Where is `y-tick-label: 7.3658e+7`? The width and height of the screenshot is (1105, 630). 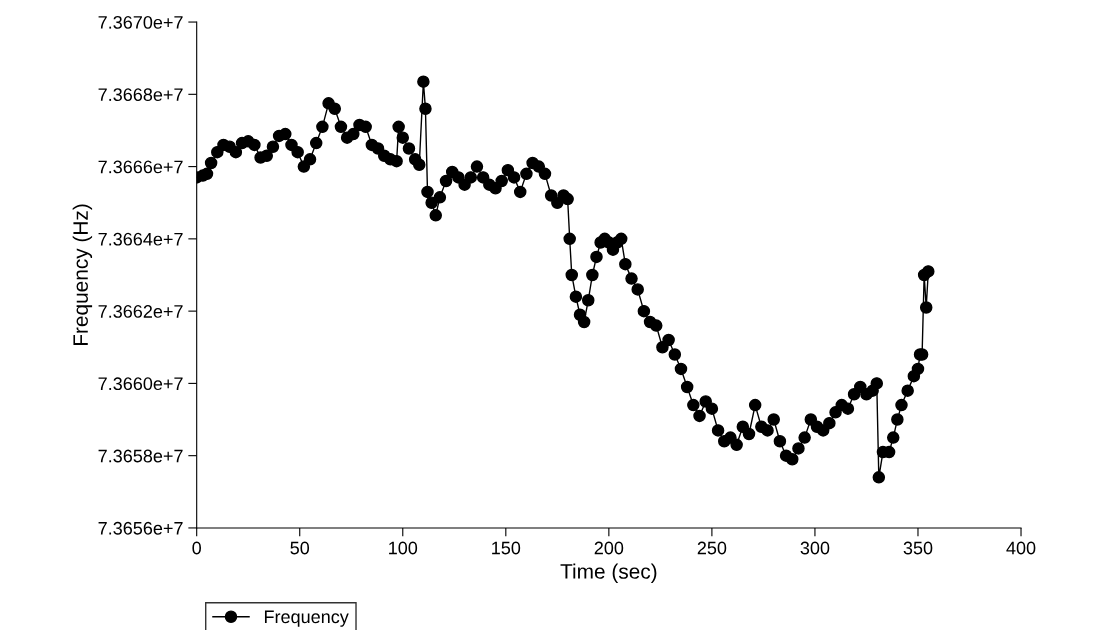 y-tick-label: 7.3658e+7 is located at coordinates (140, 456).